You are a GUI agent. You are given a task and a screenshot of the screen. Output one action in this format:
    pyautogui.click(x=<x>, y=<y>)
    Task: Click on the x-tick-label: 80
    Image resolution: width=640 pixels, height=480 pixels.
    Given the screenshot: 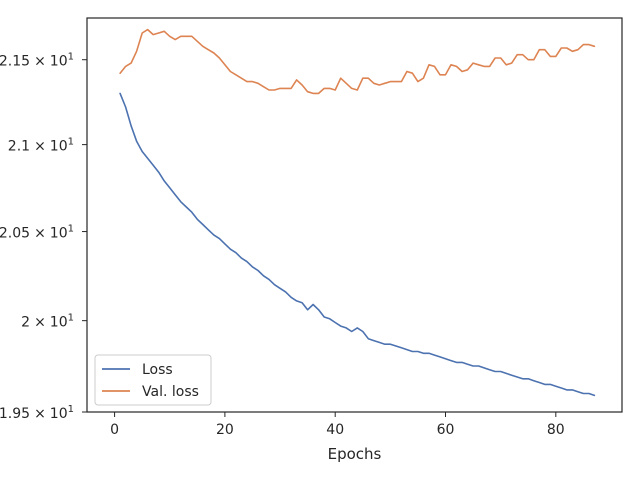 What is the action you would take?
    pyautogui.click(x=556, y=430)
    